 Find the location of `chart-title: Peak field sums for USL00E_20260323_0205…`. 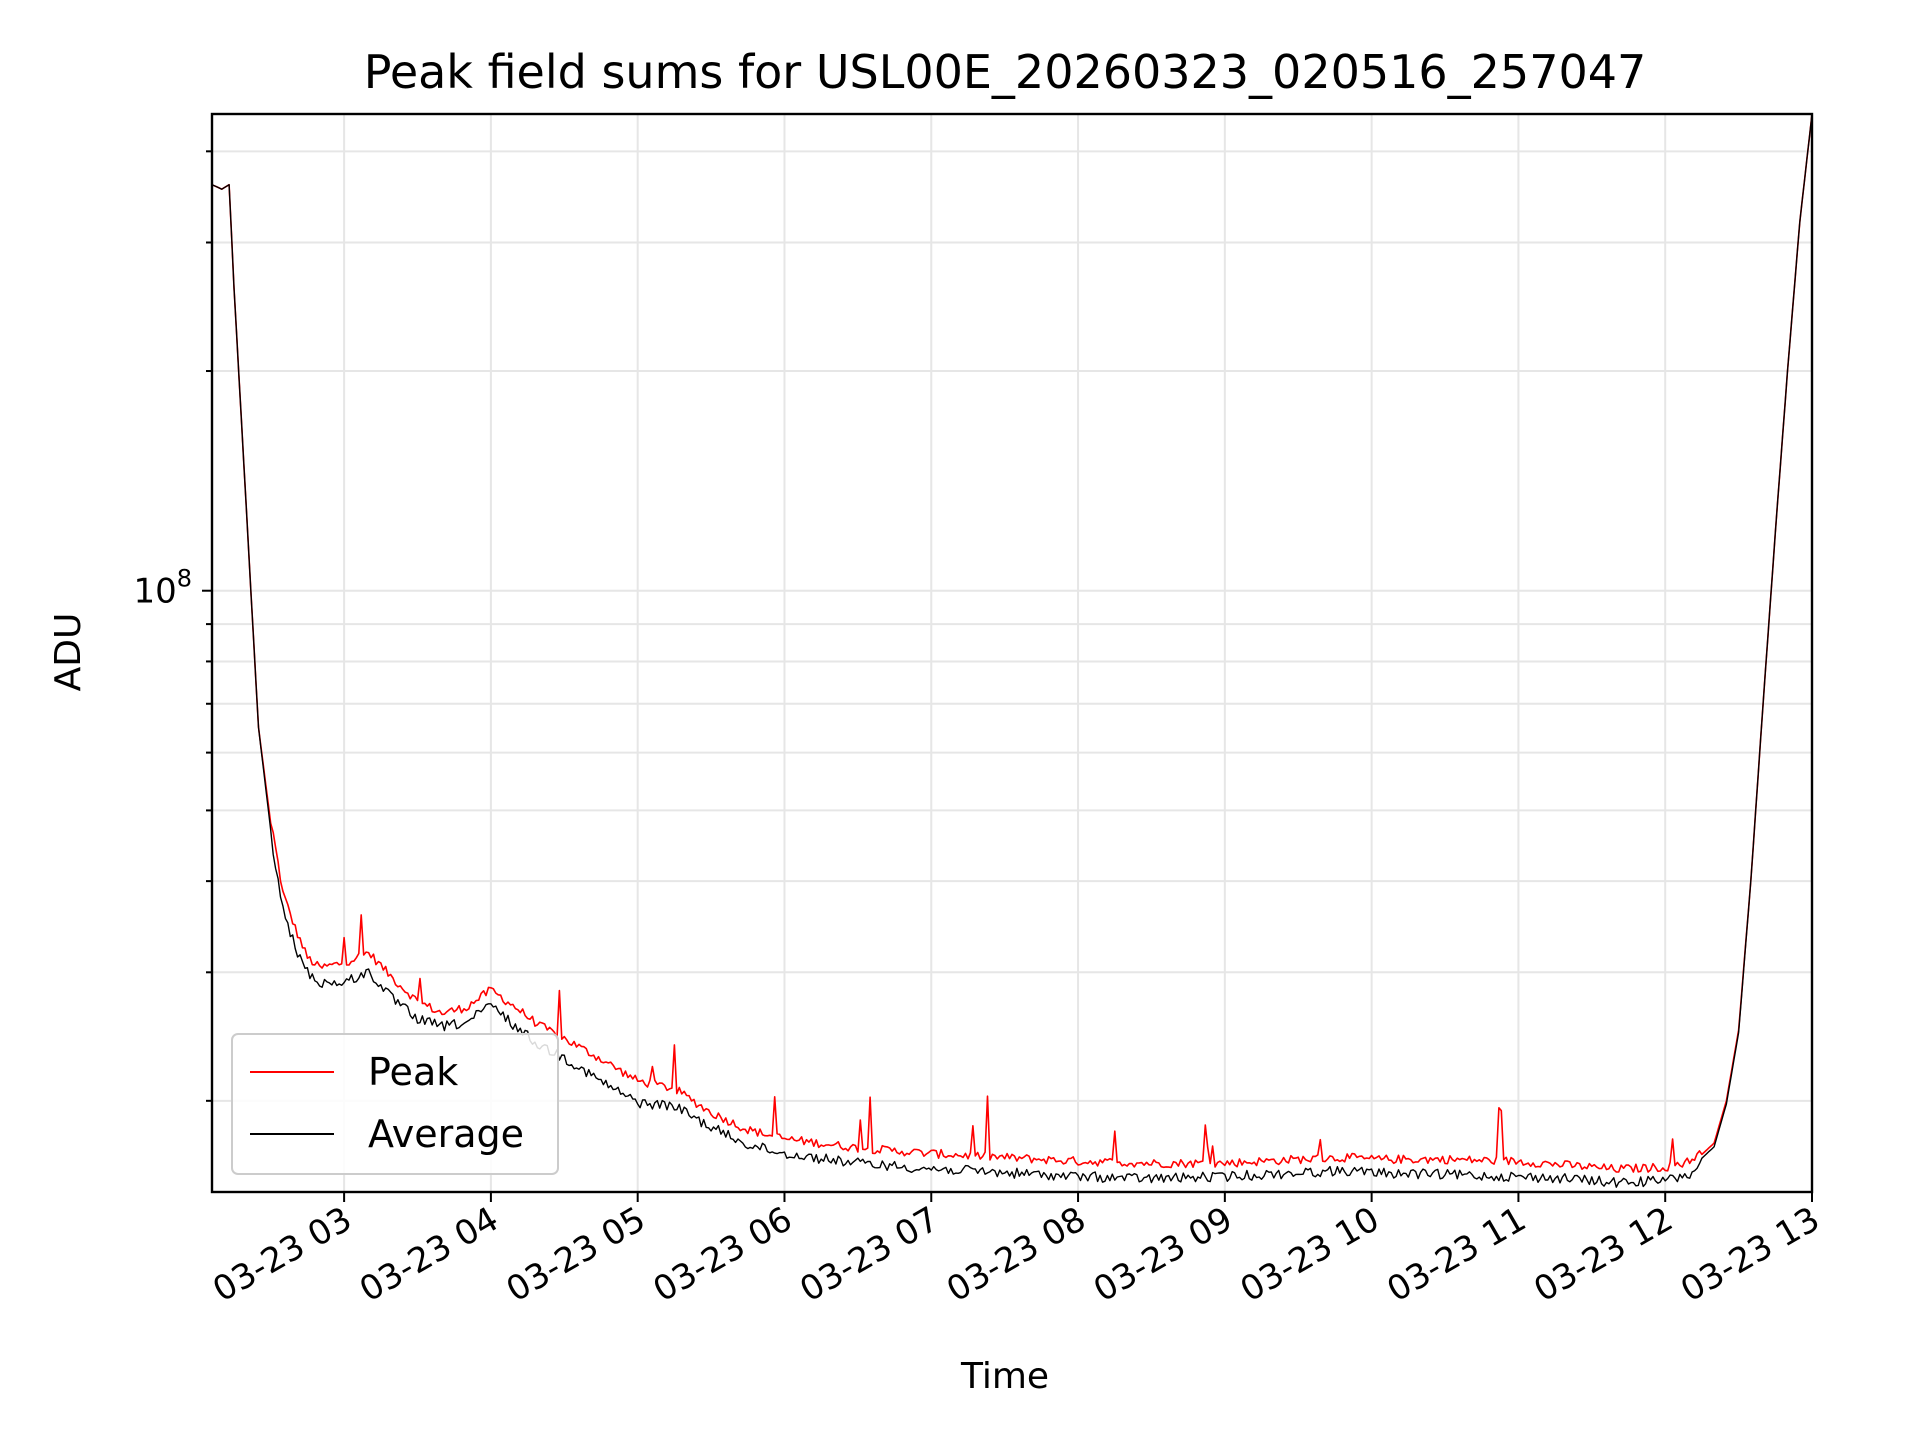

chart-title: Peak field sums for USL00E_20260323_0205… is located at coordinates (1005, 72).